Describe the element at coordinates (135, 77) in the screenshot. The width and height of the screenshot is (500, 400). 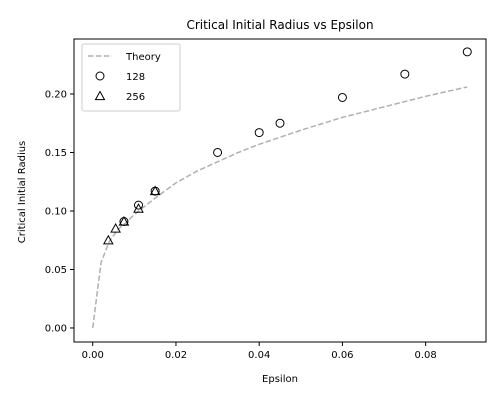
I see `legend-label: 128` at that location.